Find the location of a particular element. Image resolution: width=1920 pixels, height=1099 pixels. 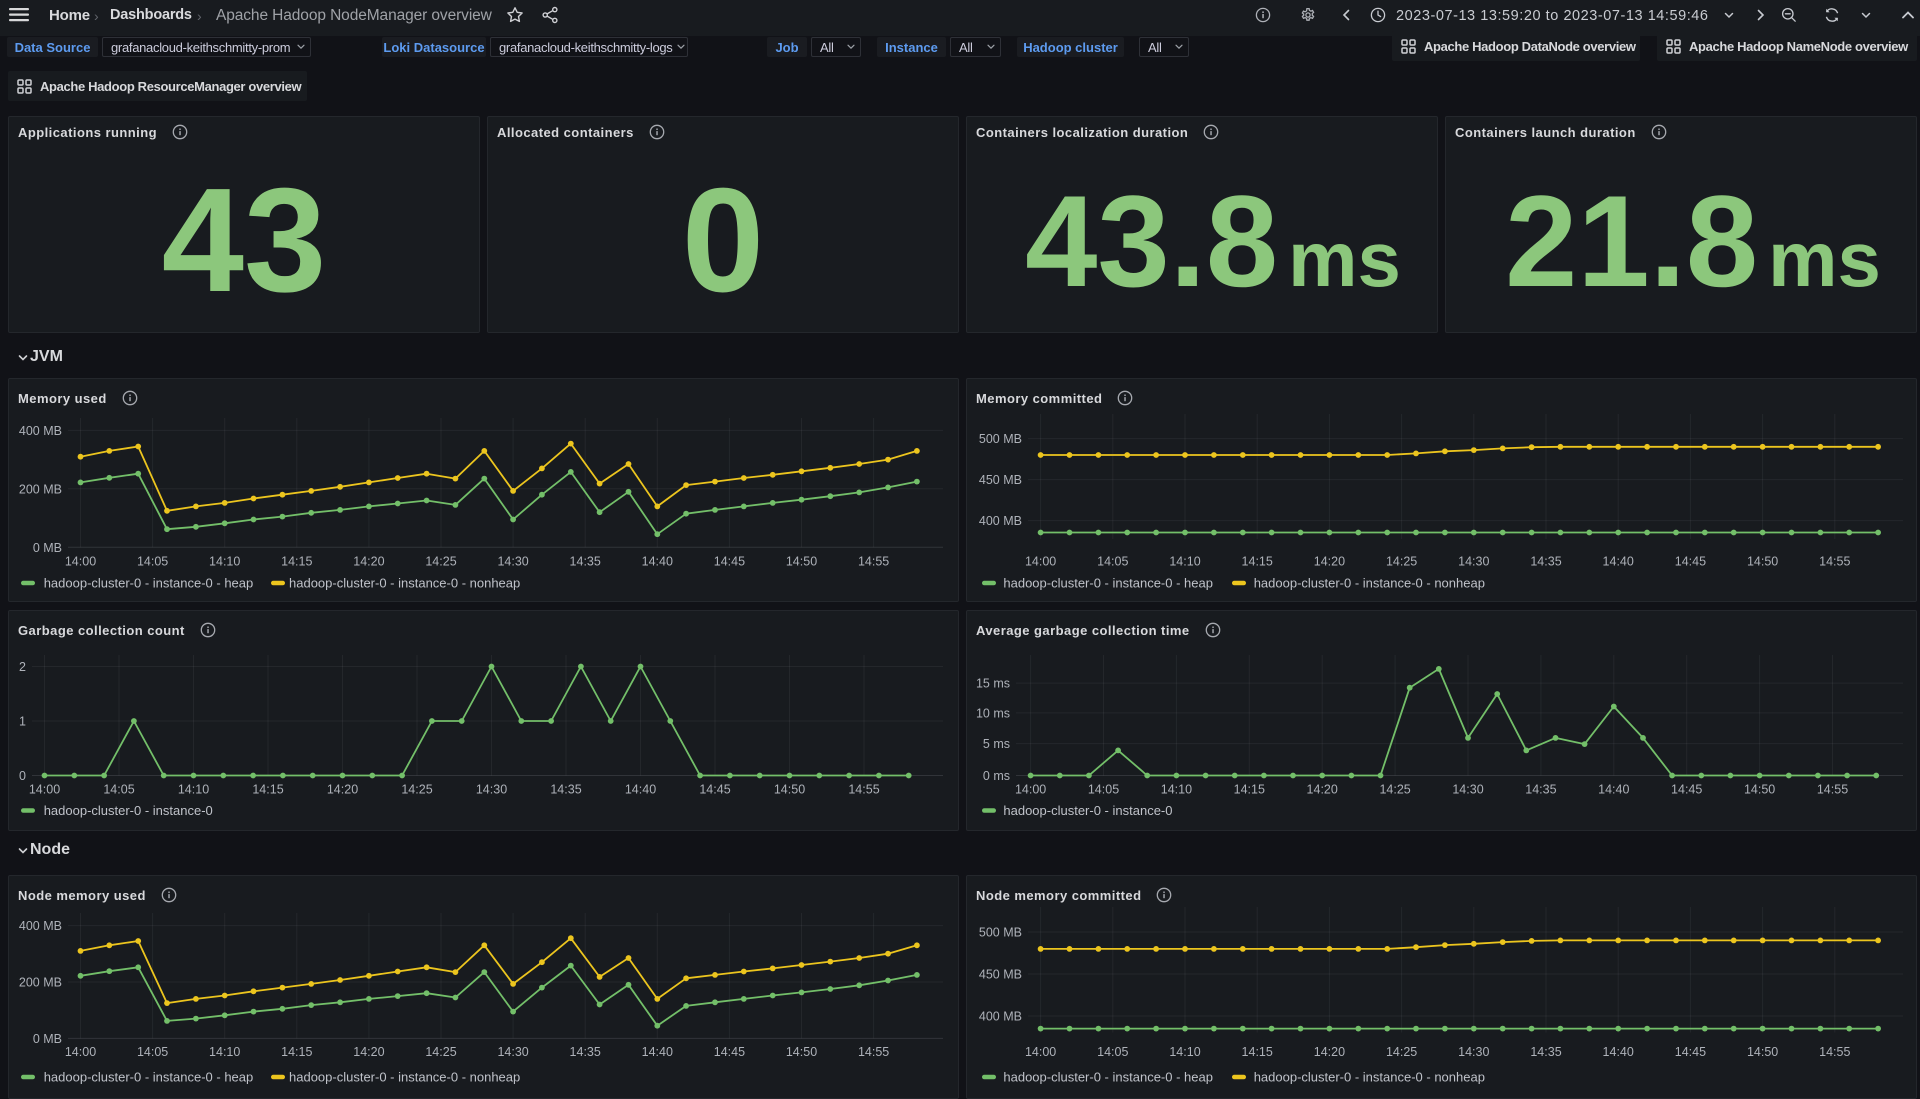

svg-text: 2 is located at coordinates (22, 667).